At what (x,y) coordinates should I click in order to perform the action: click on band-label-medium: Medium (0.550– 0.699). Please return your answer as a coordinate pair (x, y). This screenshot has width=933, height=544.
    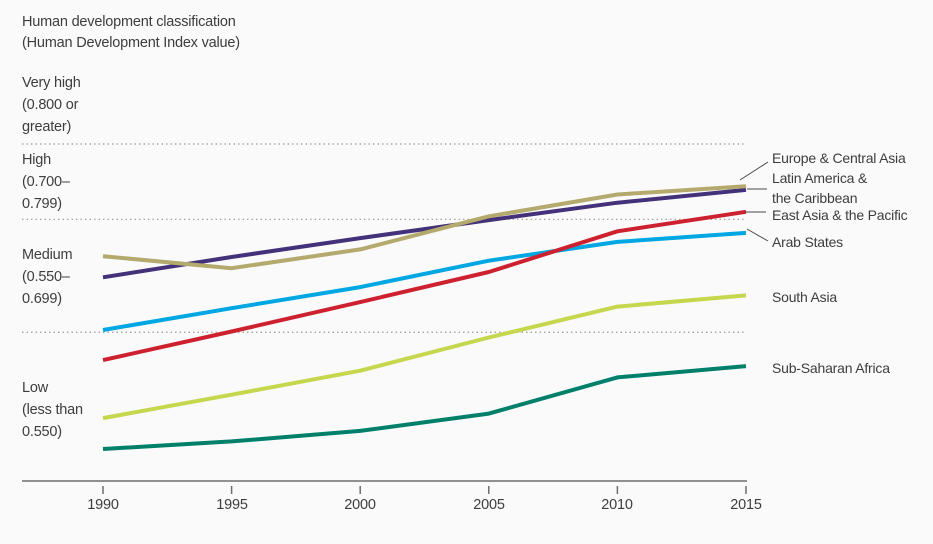
    Looking at the image, I should click on (72, 277).